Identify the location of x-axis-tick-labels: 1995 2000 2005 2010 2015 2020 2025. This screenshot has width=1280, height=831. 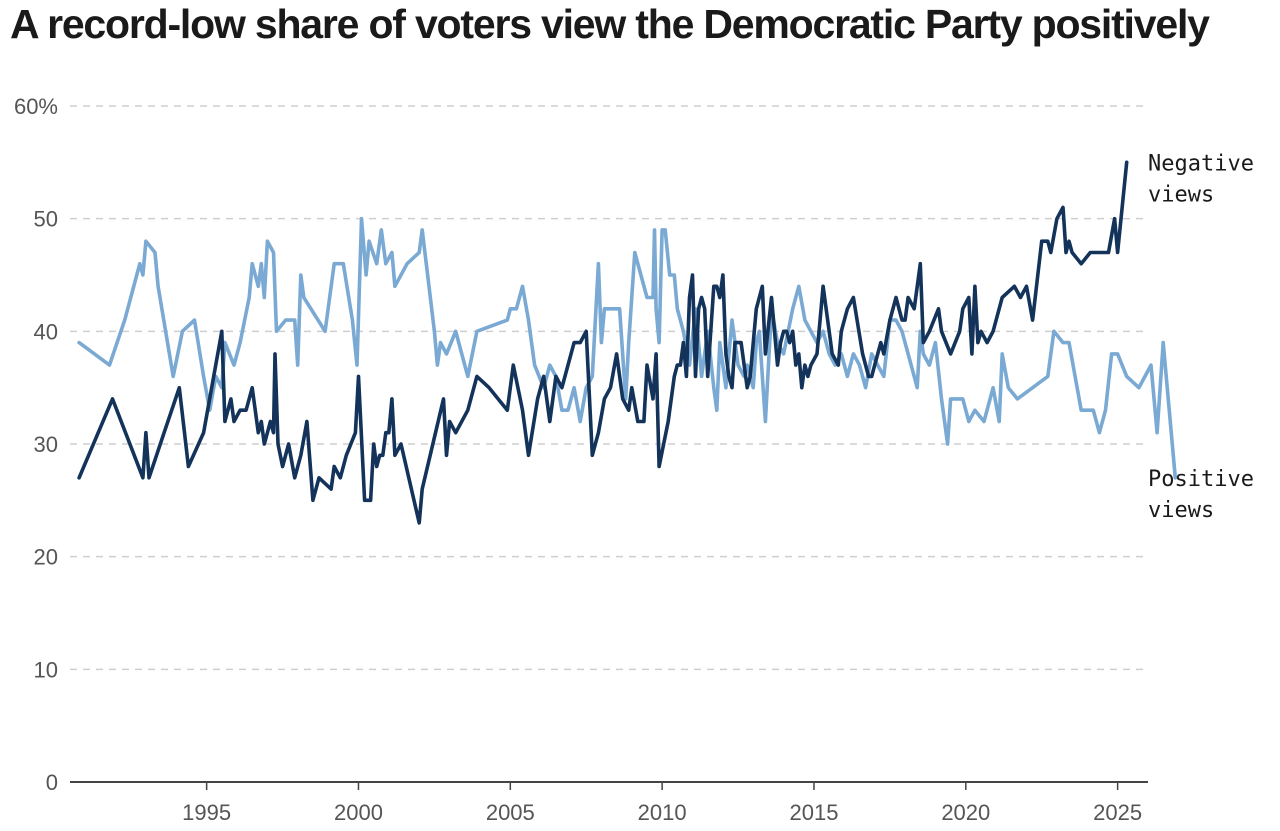
(662, 803).